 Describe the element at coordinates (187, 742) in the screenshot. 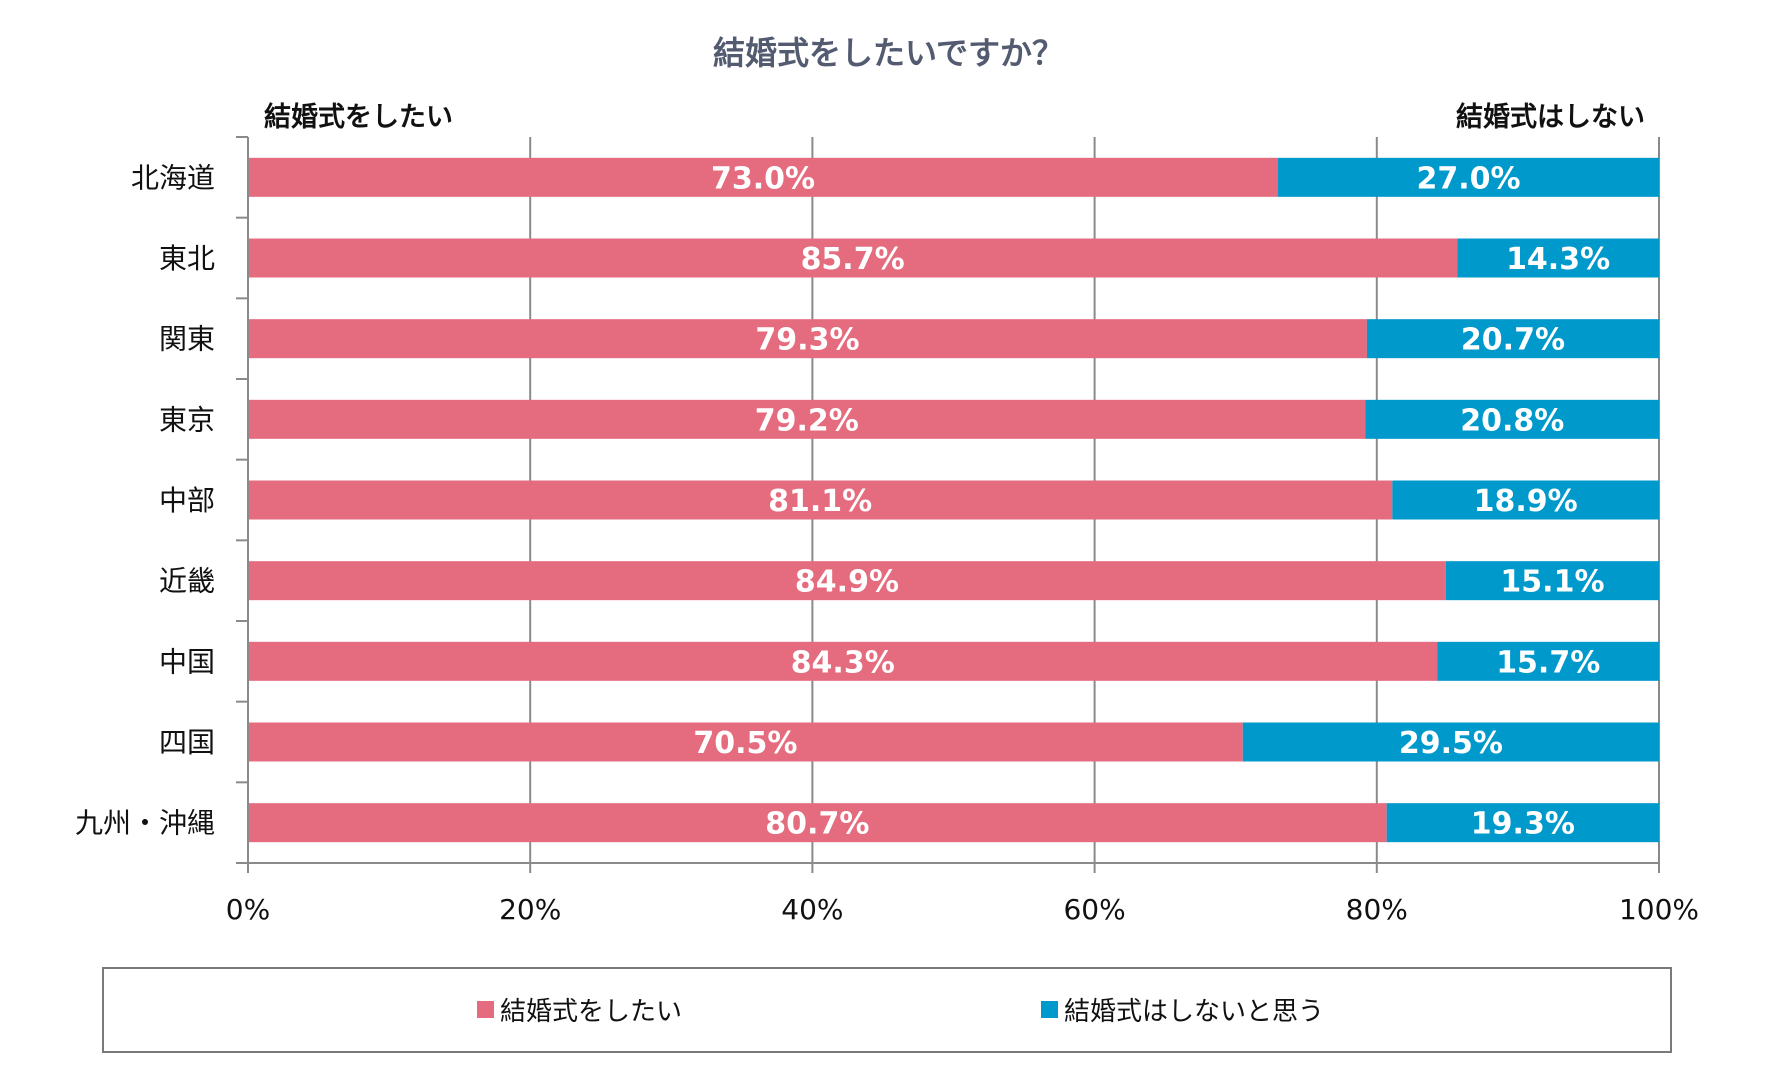

I see `category-label: 四国` at that location.